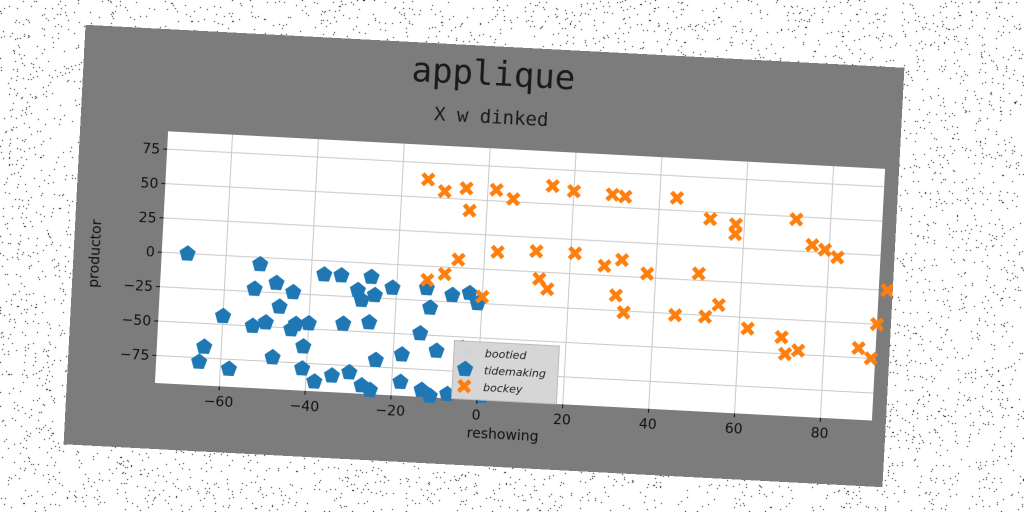 This screenshot has height=512, width=1024. I want to click on y-tick-label: 50, so click(149, 183).